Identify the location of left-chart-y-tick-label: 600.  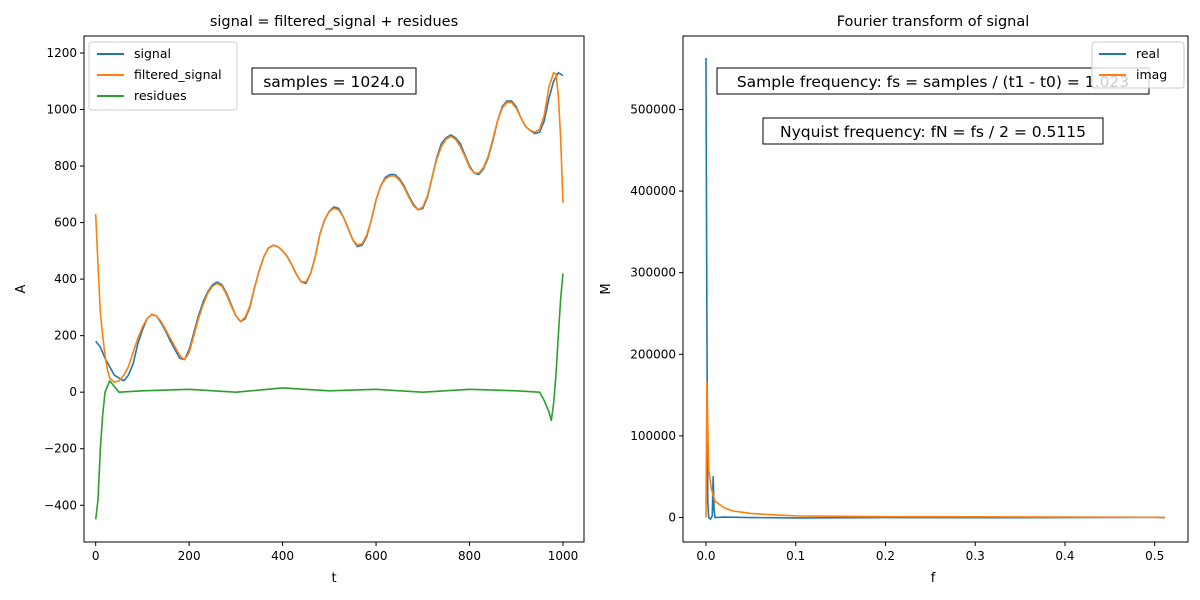
(65, 223).